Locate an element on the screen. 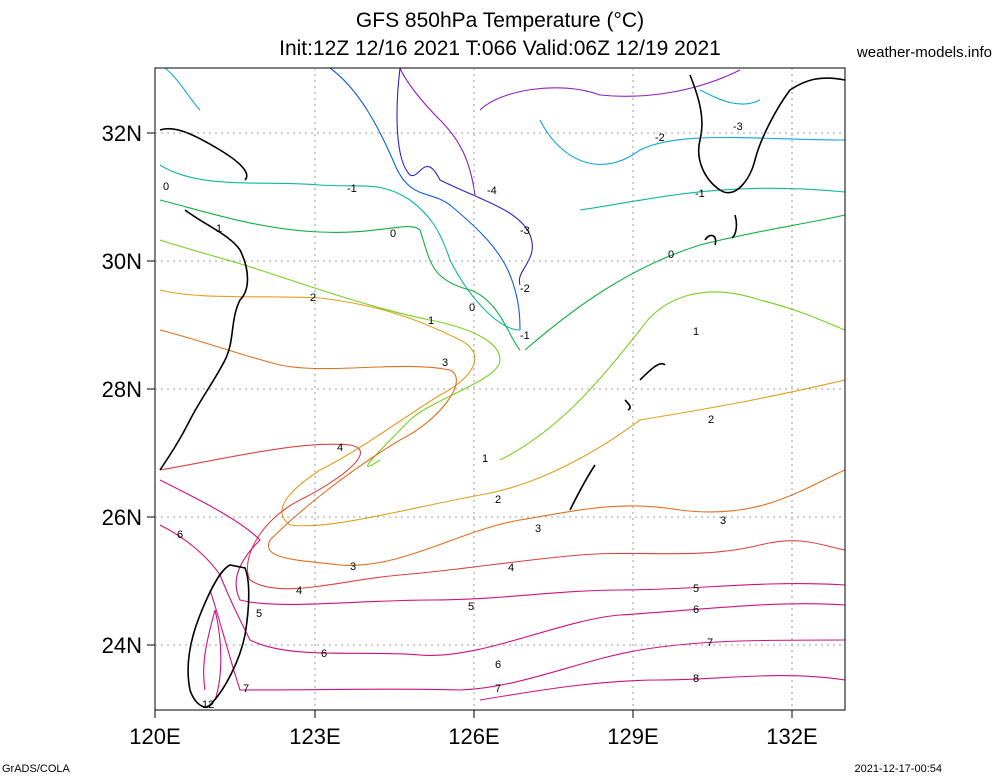 This screenshot has height=779, width=1000. contour-m1 is located at coordinates (502, 247).